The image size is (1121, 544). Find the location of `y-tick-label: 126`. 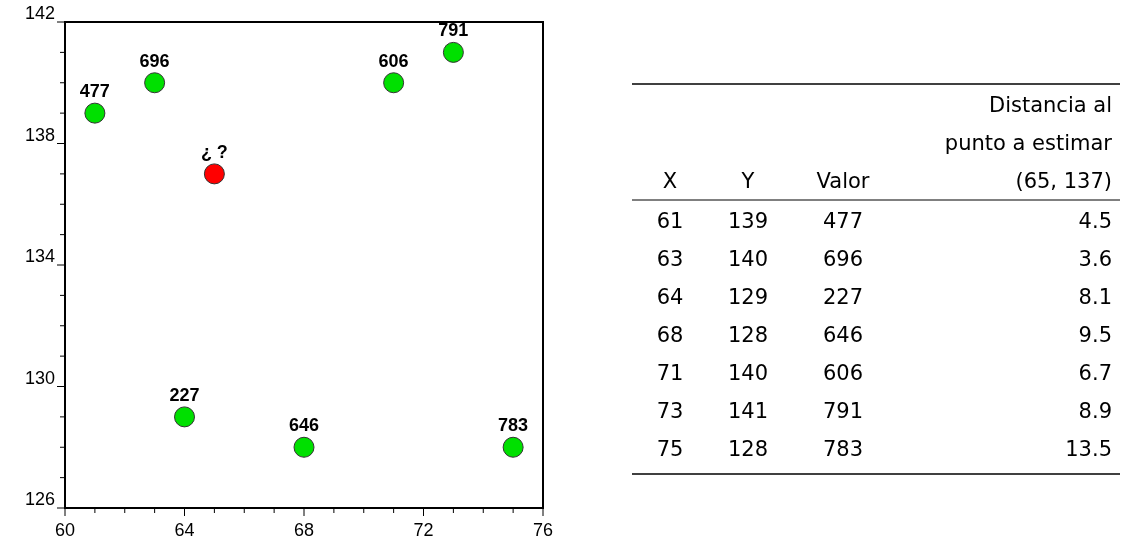

y-tick-label: 126 is located at coordinates (39, 499).